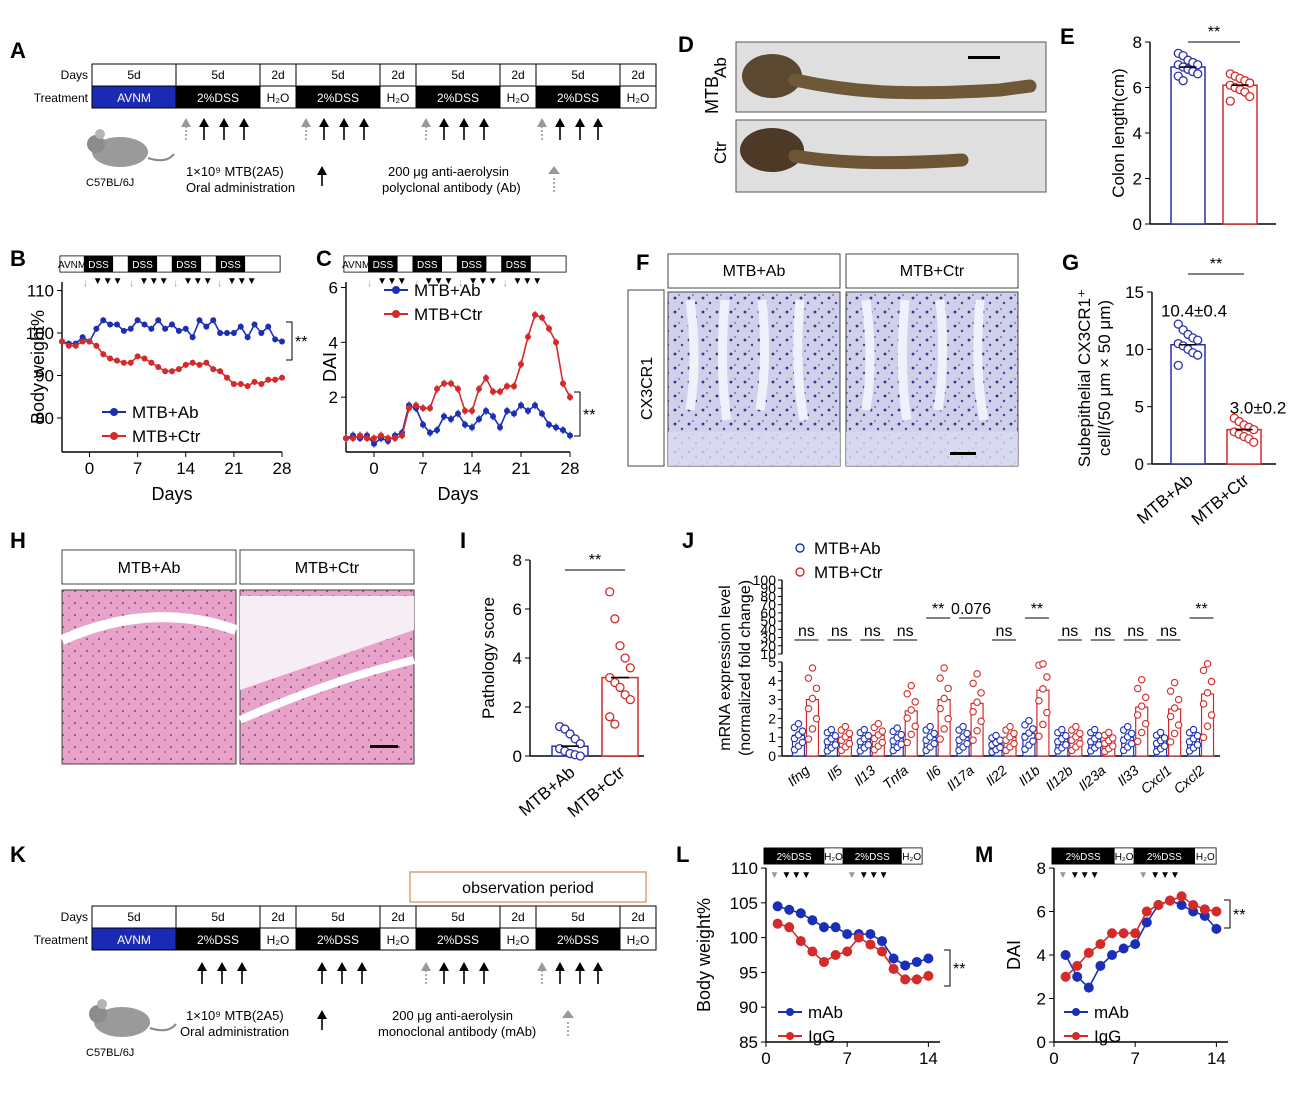 The height and width of the screenshot is (1098, 1292). I want to click on y-axis-label-2: (normalized fold change), so click(745, 668).